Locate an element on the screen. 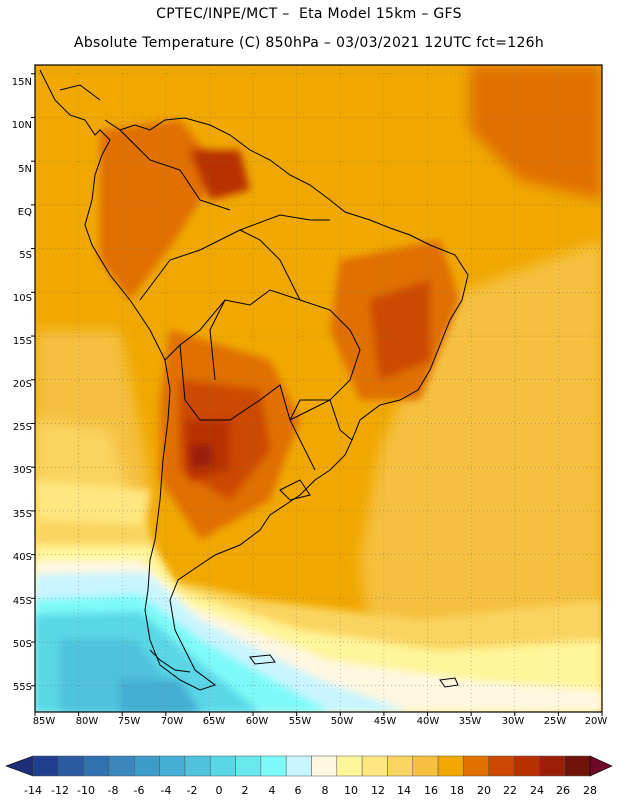 The height and width of the screenshot is (800, 618). lon-label: 35W is located at coordinates (470, 721).